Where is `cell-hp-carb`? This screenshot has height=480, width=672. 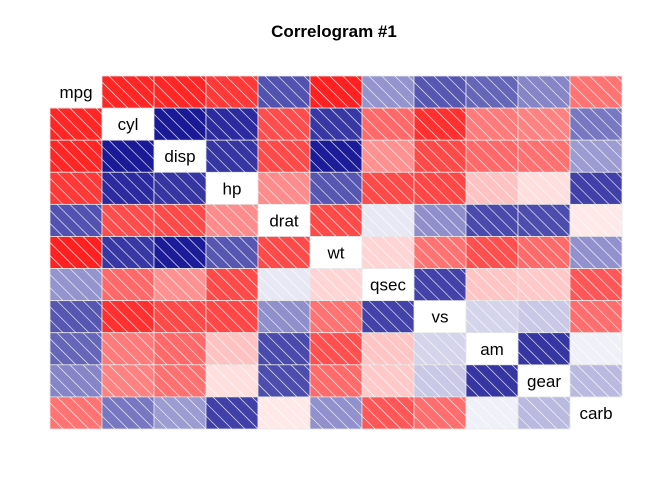
cell-hp-carb is located at coordinates (596, 188).